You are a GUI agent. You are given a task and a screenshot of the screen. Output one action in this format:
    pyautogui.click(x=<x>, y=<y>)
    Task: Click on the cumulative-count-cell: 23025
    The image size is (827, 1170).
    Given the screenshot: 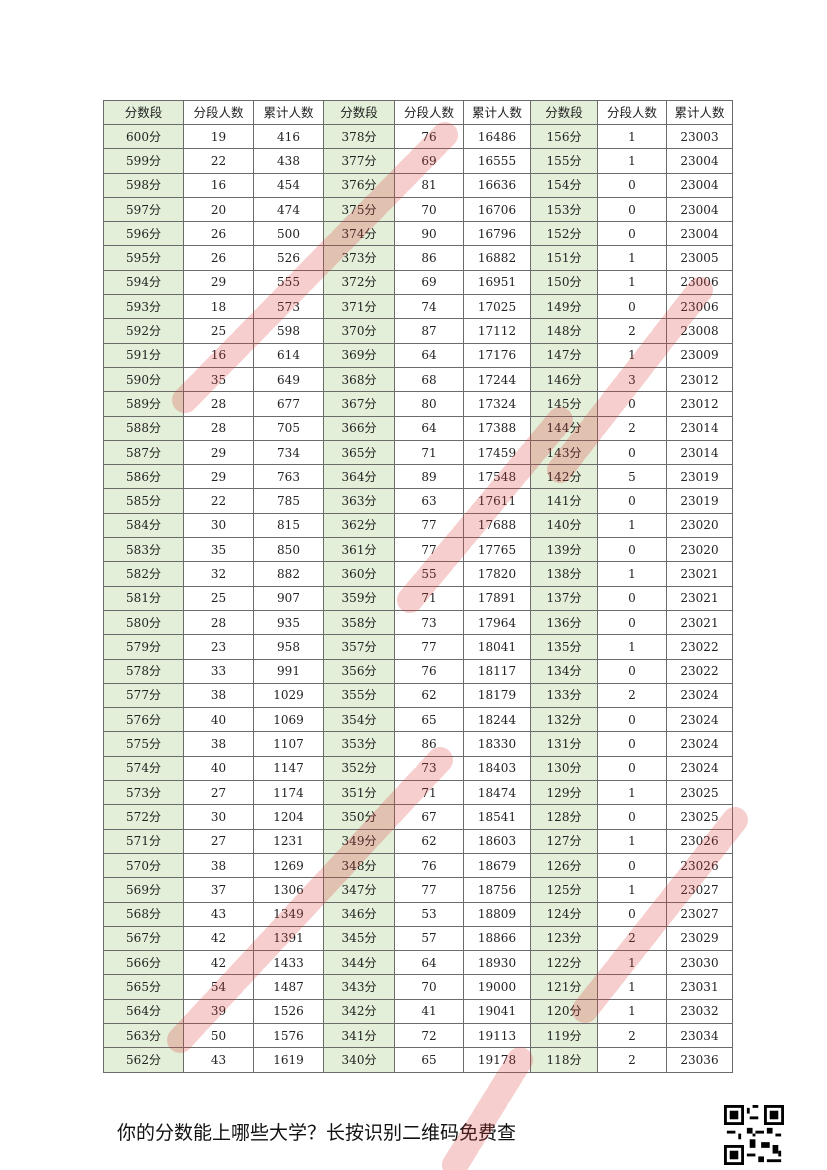 What is the action you would take?
    pyautogui.click(x=699, y=793)
    